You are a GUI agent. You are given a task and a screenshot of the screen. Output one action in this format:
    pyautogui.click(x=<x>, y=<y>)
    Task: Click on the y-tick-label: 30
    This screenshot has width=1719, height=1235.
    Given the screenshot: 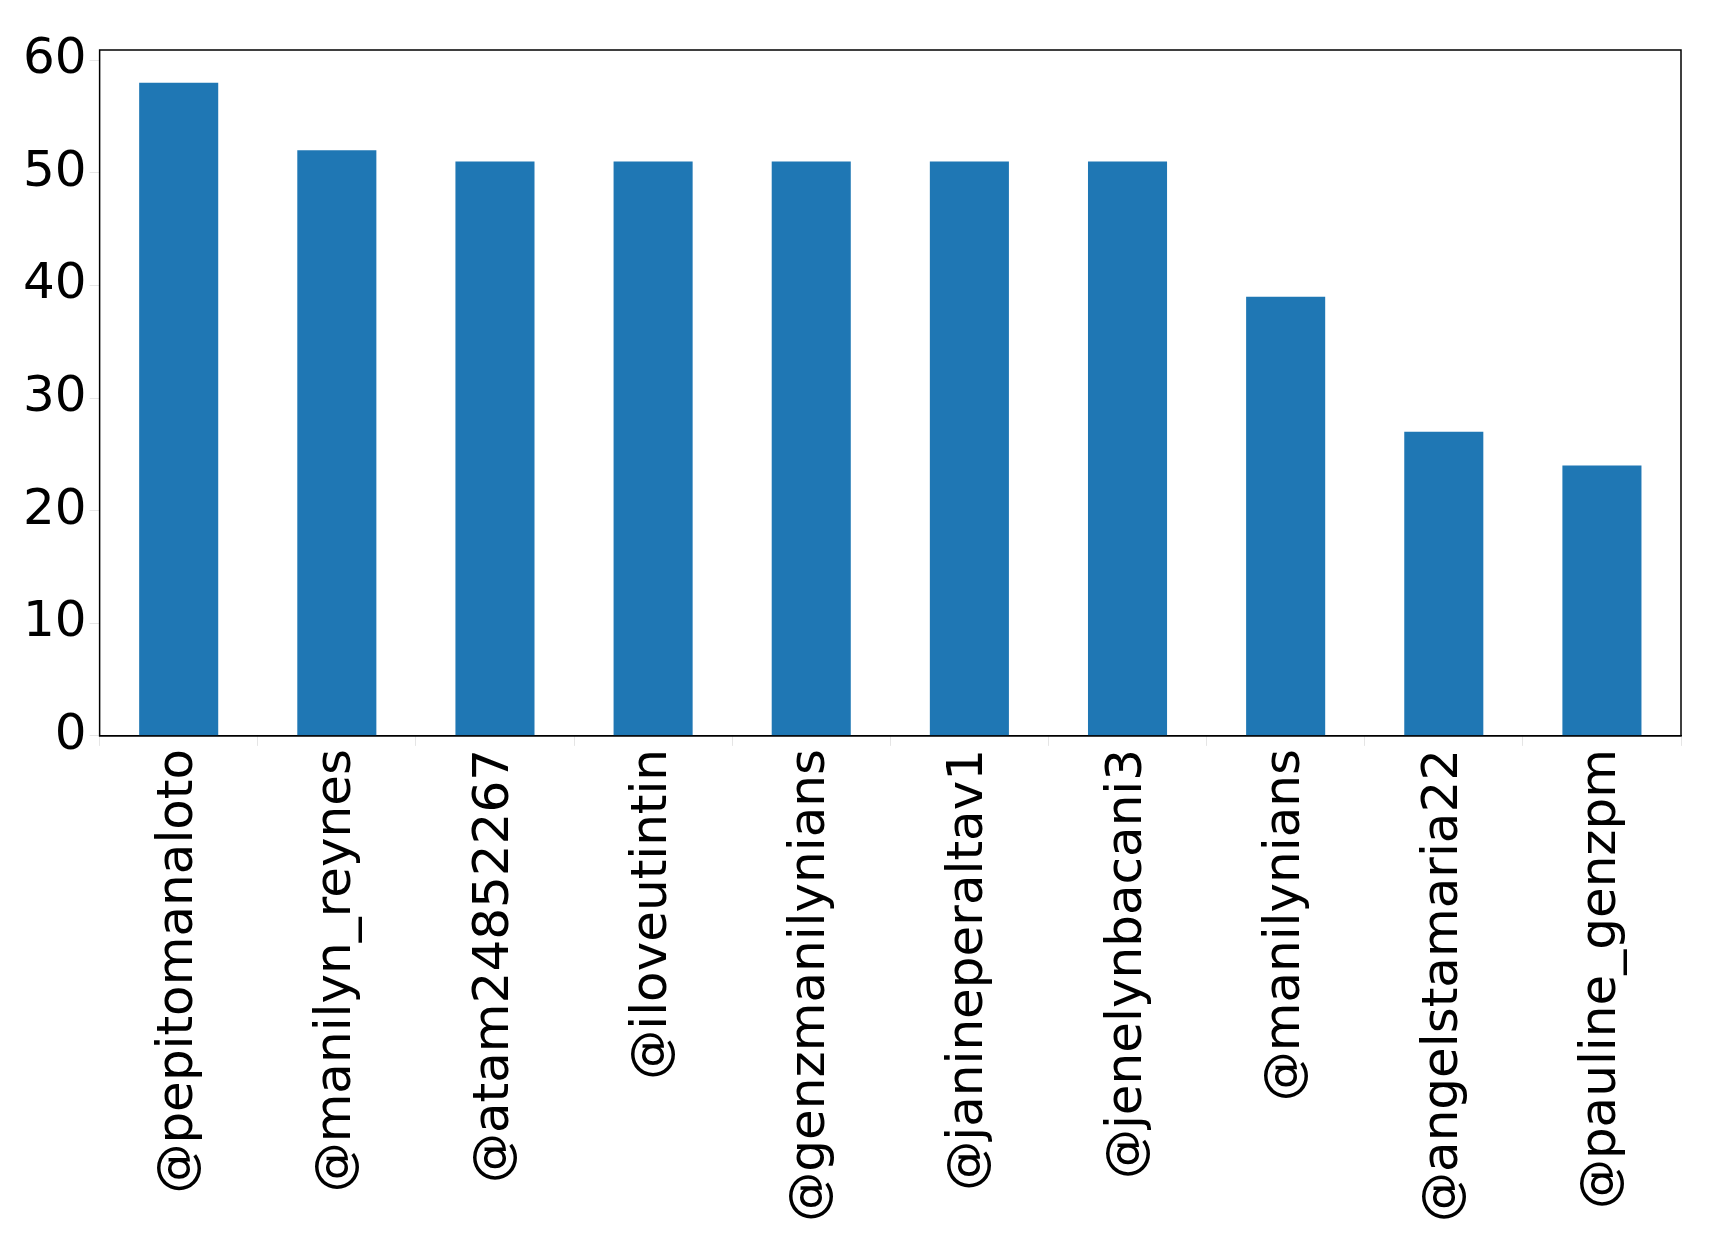 What is the action you would take?
    pyautogui.click(x=55, y=394)
    